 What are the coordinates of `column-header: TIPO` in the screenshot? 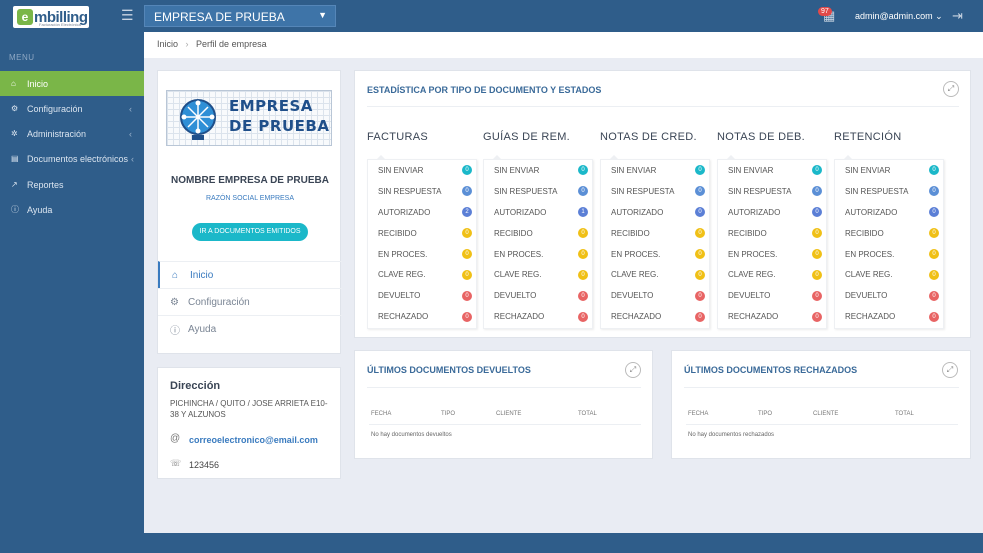 It's located at (765, 414).